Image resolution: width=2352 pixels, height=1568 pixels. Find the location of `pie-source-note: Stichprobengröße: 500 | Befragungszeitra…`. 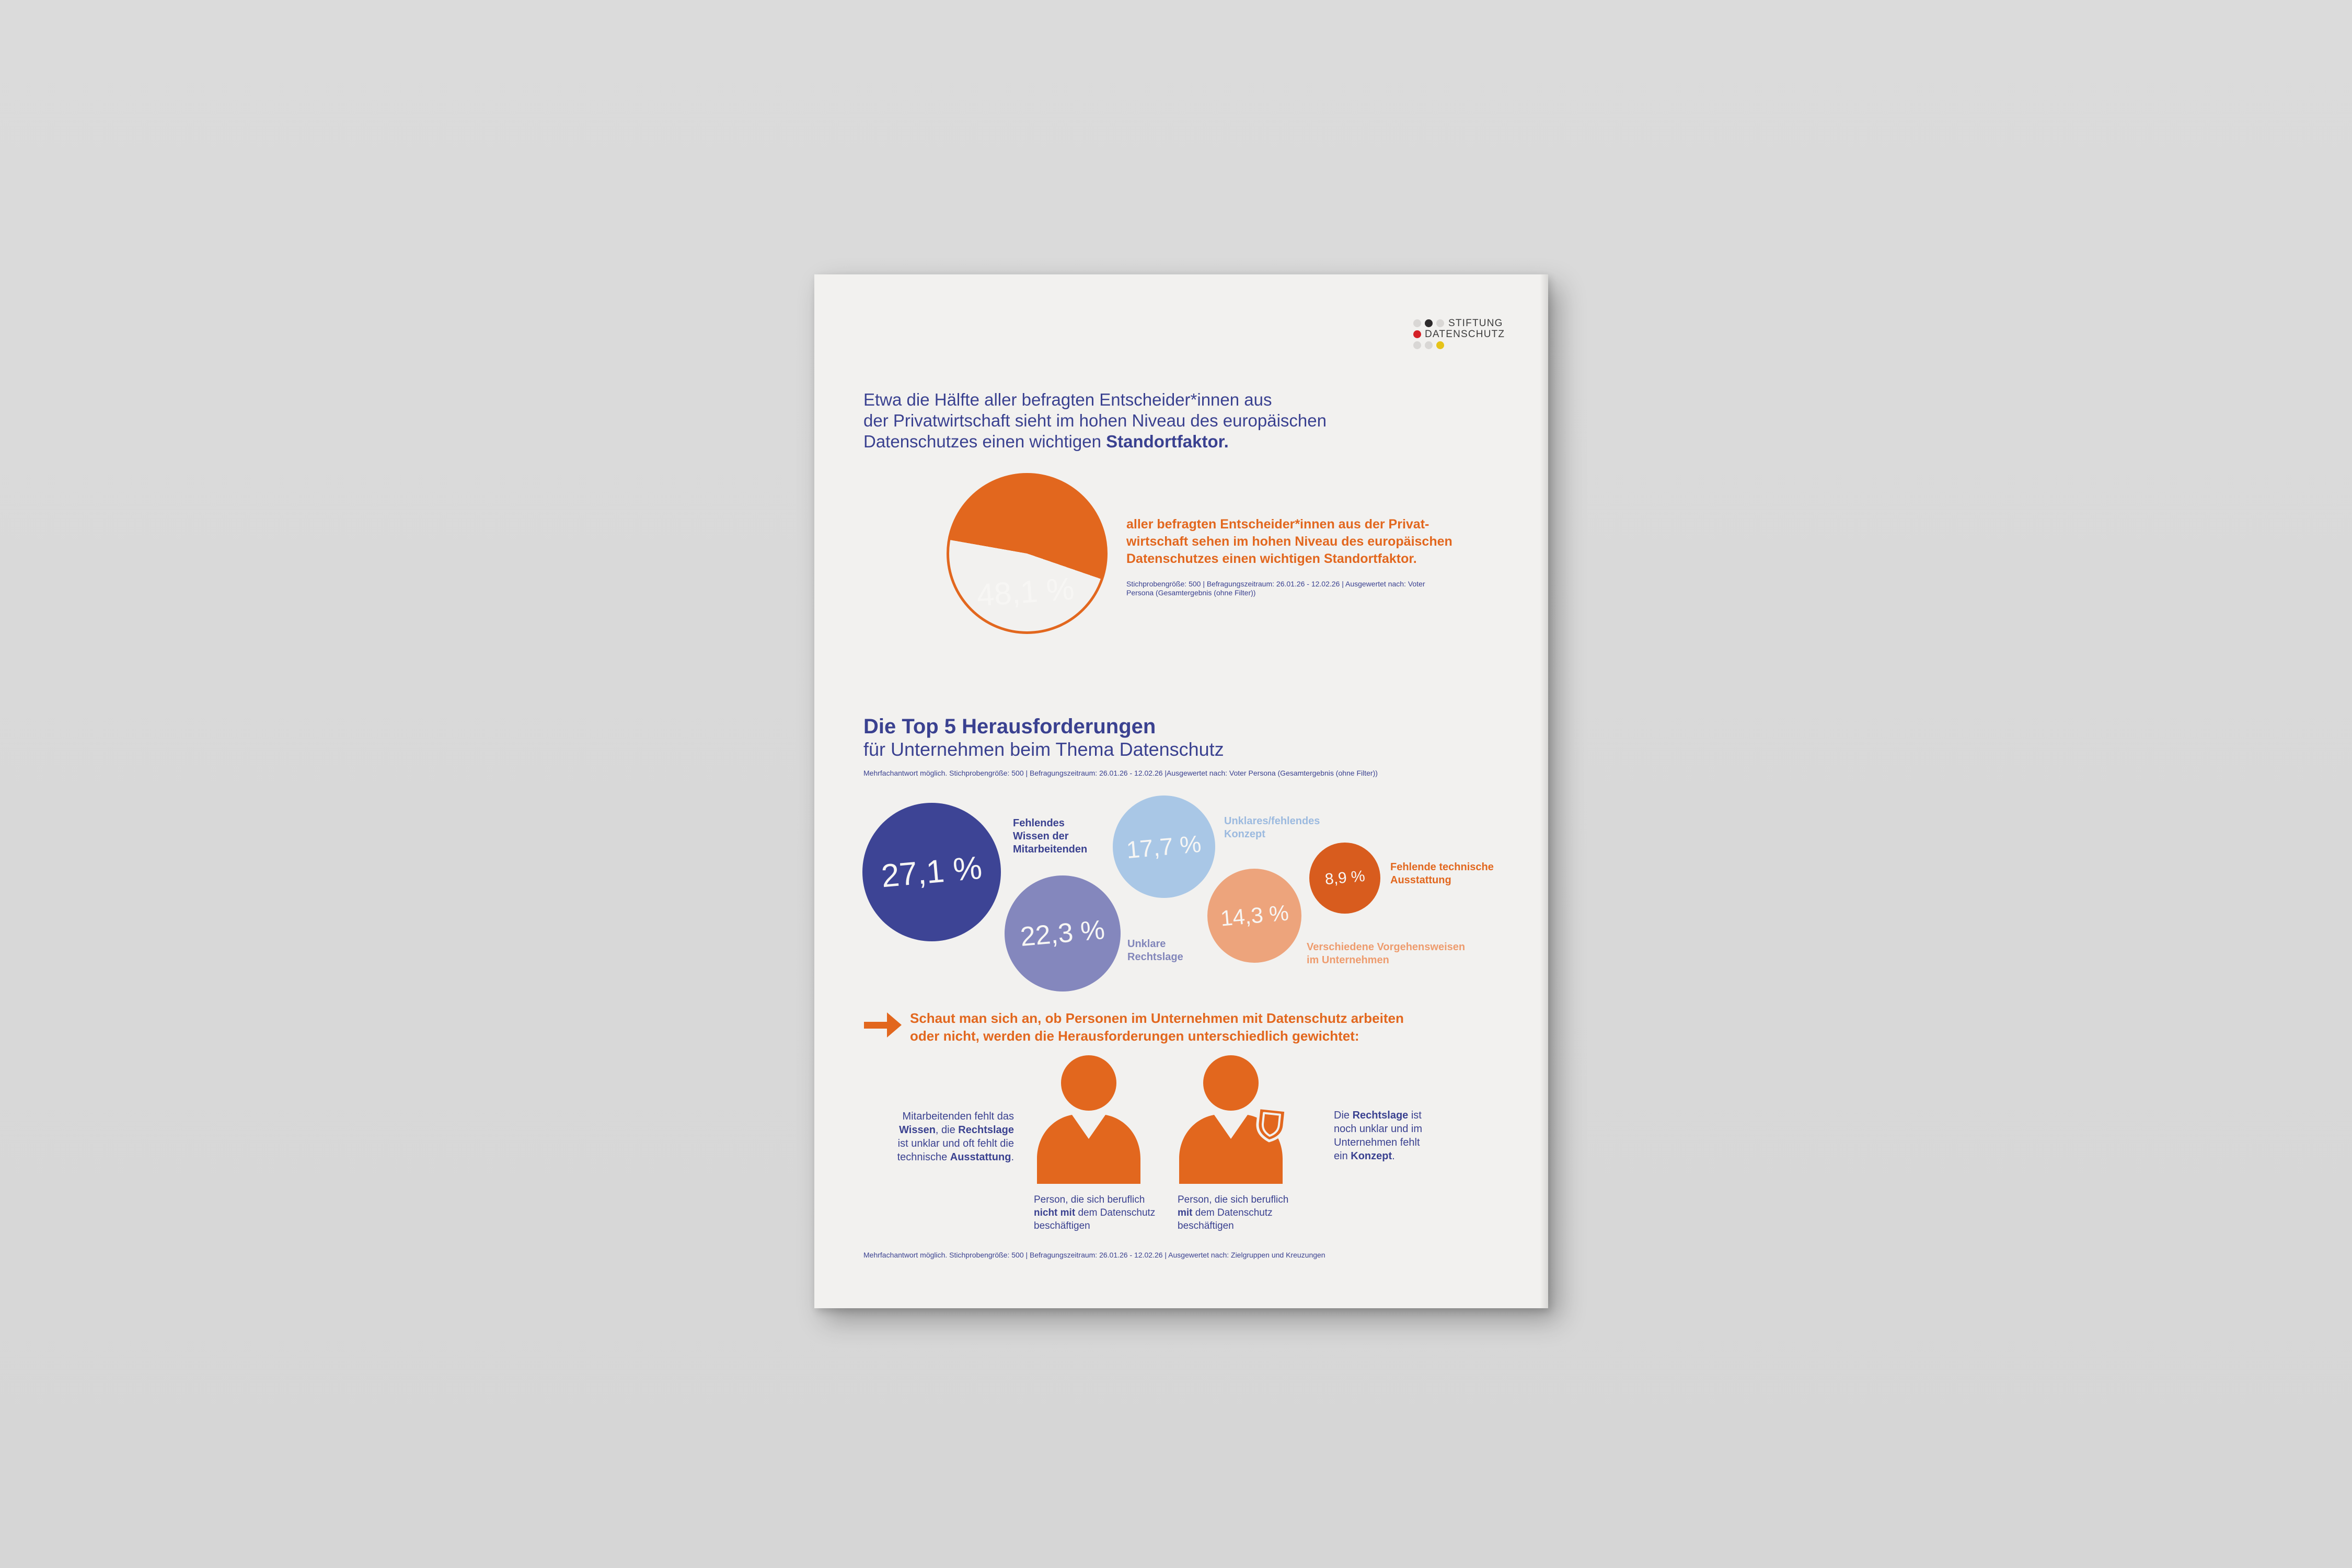

pie-source-note: Stichprobengröße: 500 | Befragungszeitra… is located at coordinates (1275, 588).